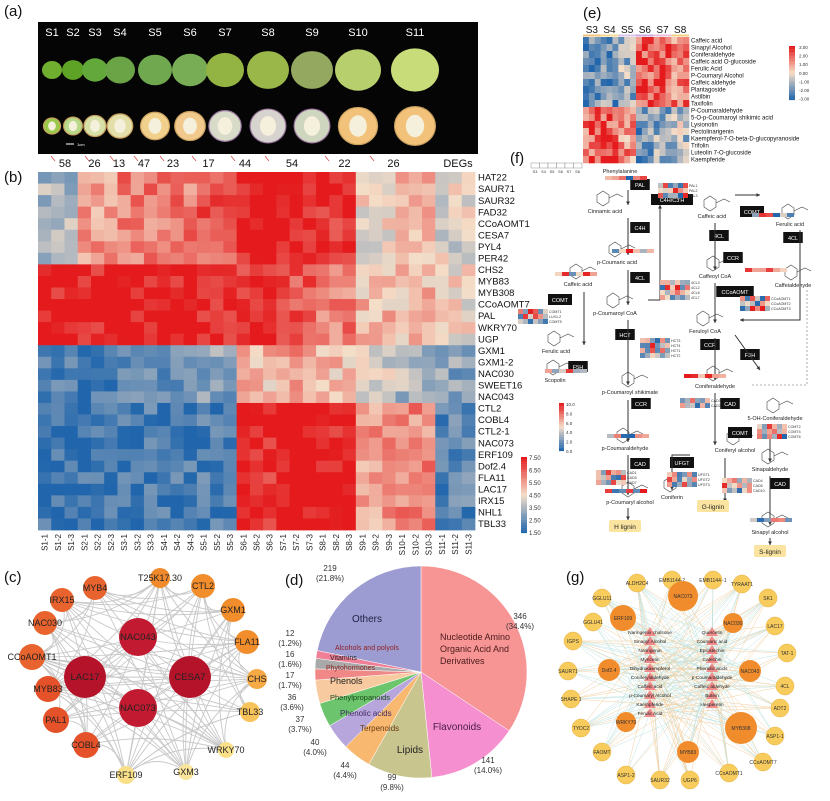 The width and height of the screenshot is (830, 801). What do you see at coordinates (225, 750) in the screenshot?
I see `gene-node-label: WRKY70` at bounding box center [225, 750].